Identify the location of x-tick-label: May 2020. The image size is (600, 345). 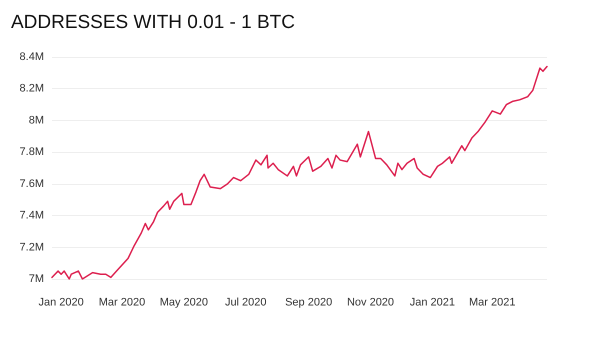
(184, 302).